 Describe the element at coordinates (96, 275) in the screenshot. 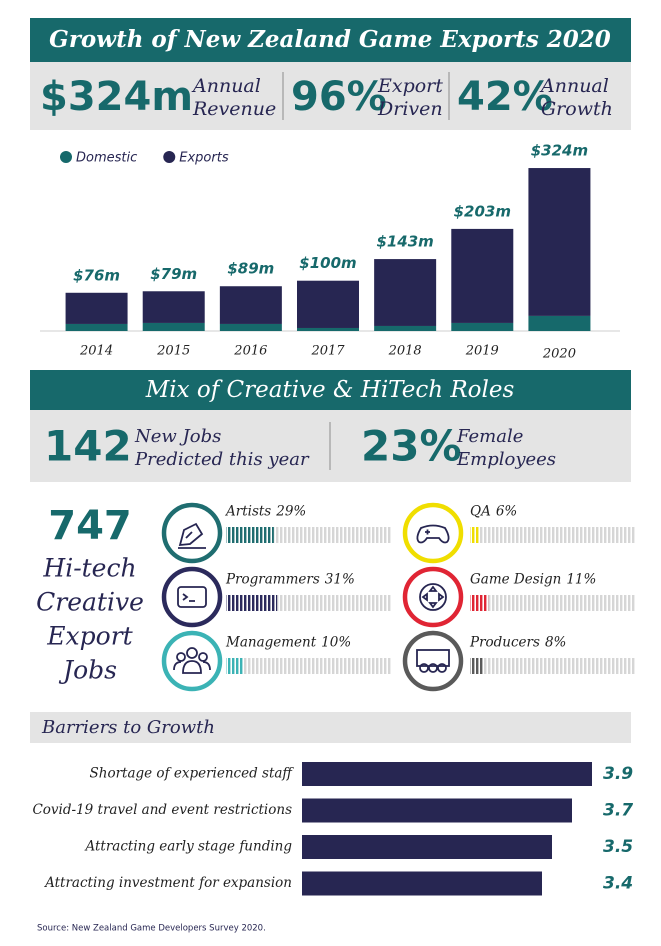

I see `total-label: $76m` at that location.